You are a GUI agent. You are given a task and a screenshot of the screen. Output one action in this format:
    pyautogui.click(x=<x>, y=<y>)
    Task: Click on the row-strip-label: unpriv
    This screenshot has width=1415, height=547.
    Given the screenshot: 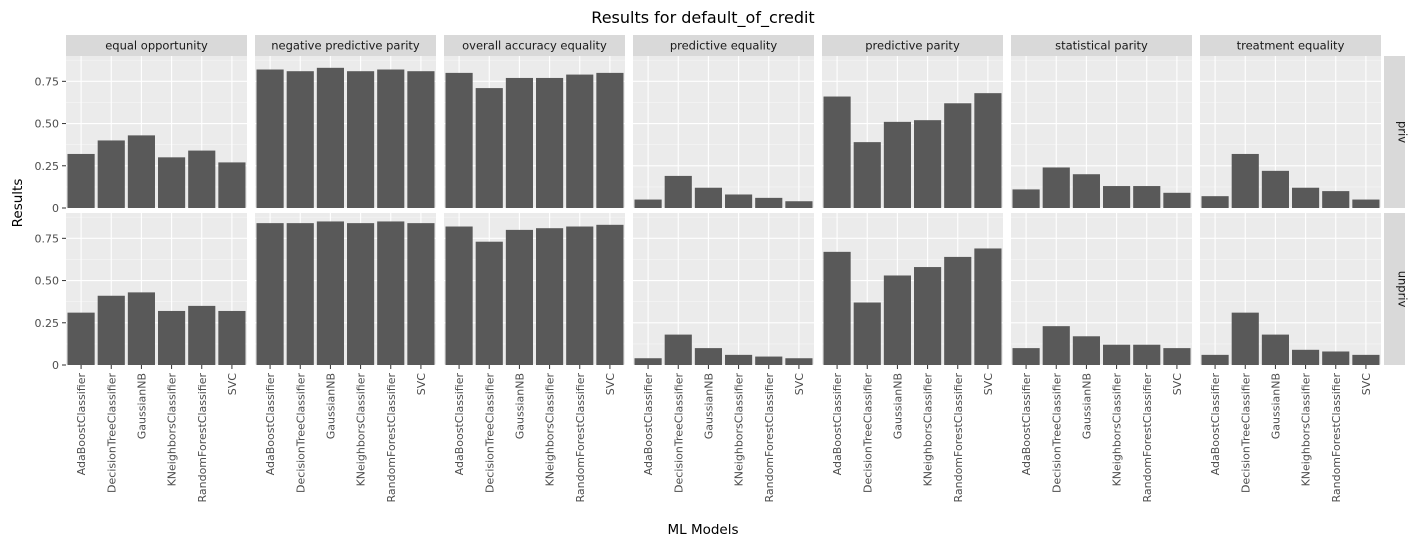 What is the action you would take?
    pyautogui.click(x=1403, y=289)
    